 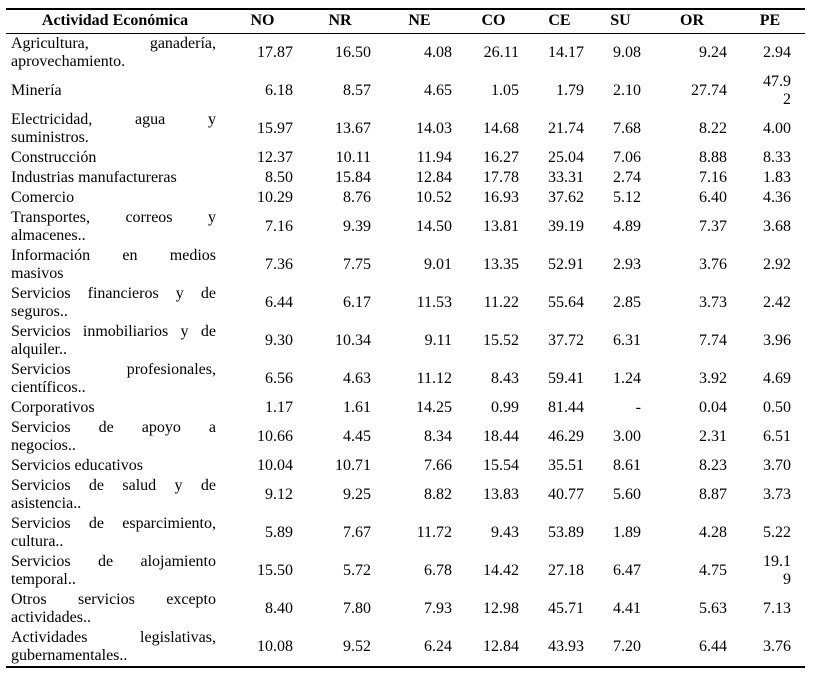 What do you see at coordinates (262, 341) in the screenshot?
I see `cell-no: 9.30` at bounding box center [262, 341].